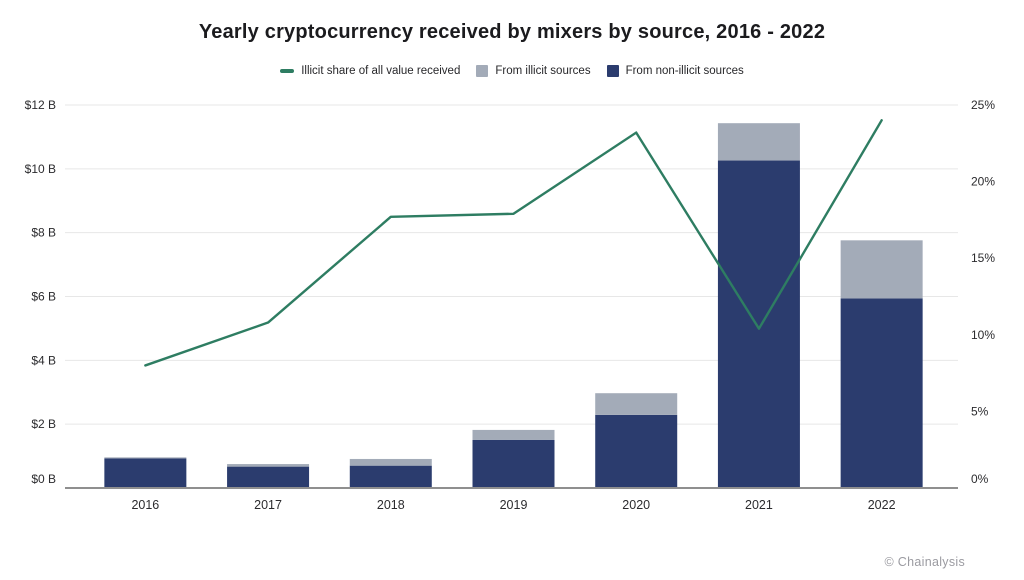 Image resolution: width=1024 pixels, height=580 pixels. What do you see at coordinates (881, 393) in the screenshot?
I see `bar-segment-from-non-illicit-sources-2022` at bounding box center [881, 393].